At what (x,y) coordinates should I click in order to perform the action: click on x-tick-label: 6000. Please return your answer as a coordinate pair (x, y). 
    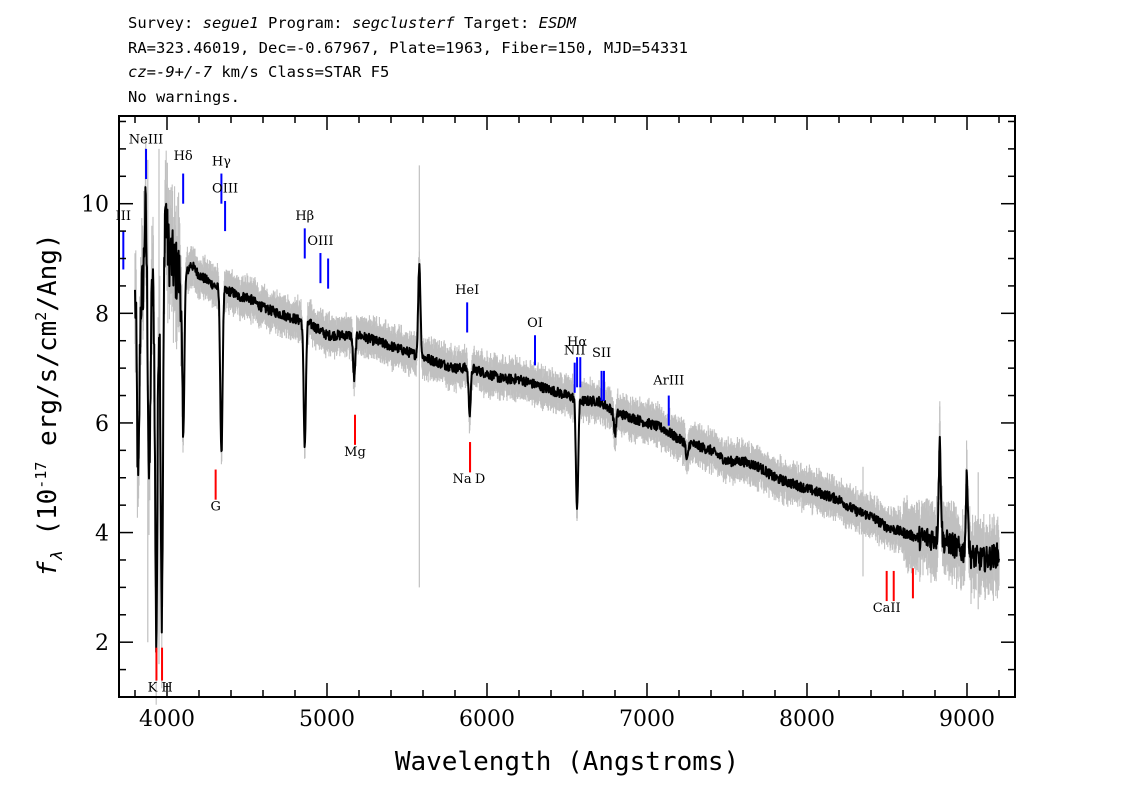
    Looking at the image, I should click on (487, 719).